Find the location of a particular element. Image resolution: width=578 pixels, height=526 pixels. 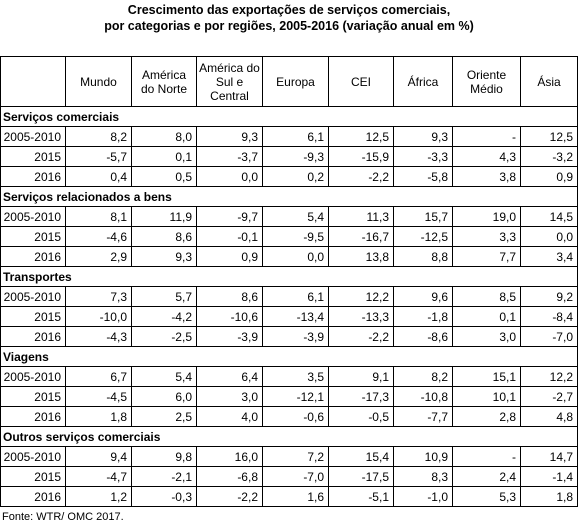

section-row: Transportes is located at coordinates (289, 276).